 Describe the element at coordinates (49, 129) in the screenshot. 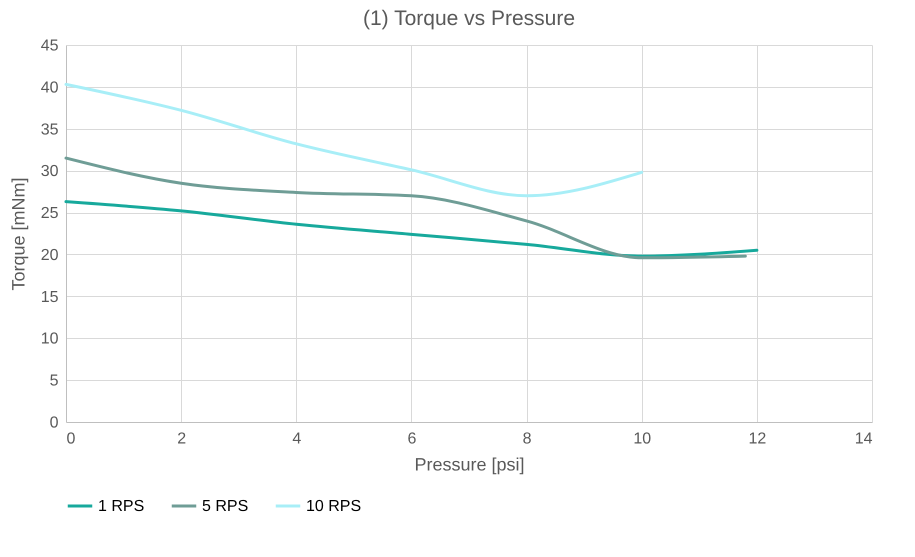

I see `y-tick-label: 35` at that location.